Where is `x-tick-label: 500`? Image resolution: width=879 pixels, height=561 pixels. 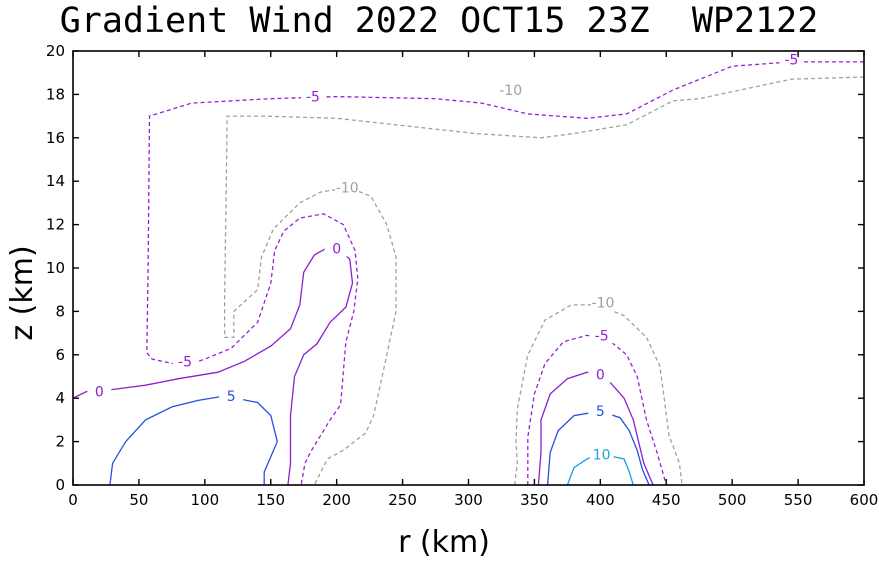
x-tick-label: 500 is located at coordinates (732, 500).